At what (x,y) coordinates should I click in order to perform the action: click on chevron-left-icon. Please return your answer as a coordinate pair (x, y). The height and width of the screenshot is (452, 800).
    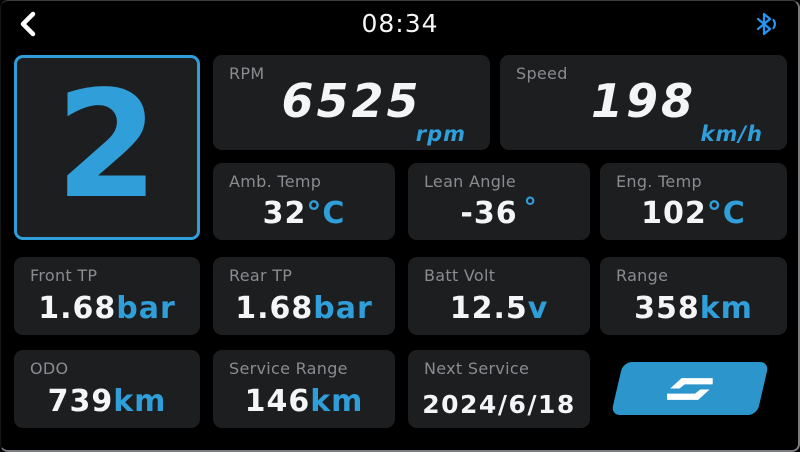
    Looking at the image, I should click on (29, 25).